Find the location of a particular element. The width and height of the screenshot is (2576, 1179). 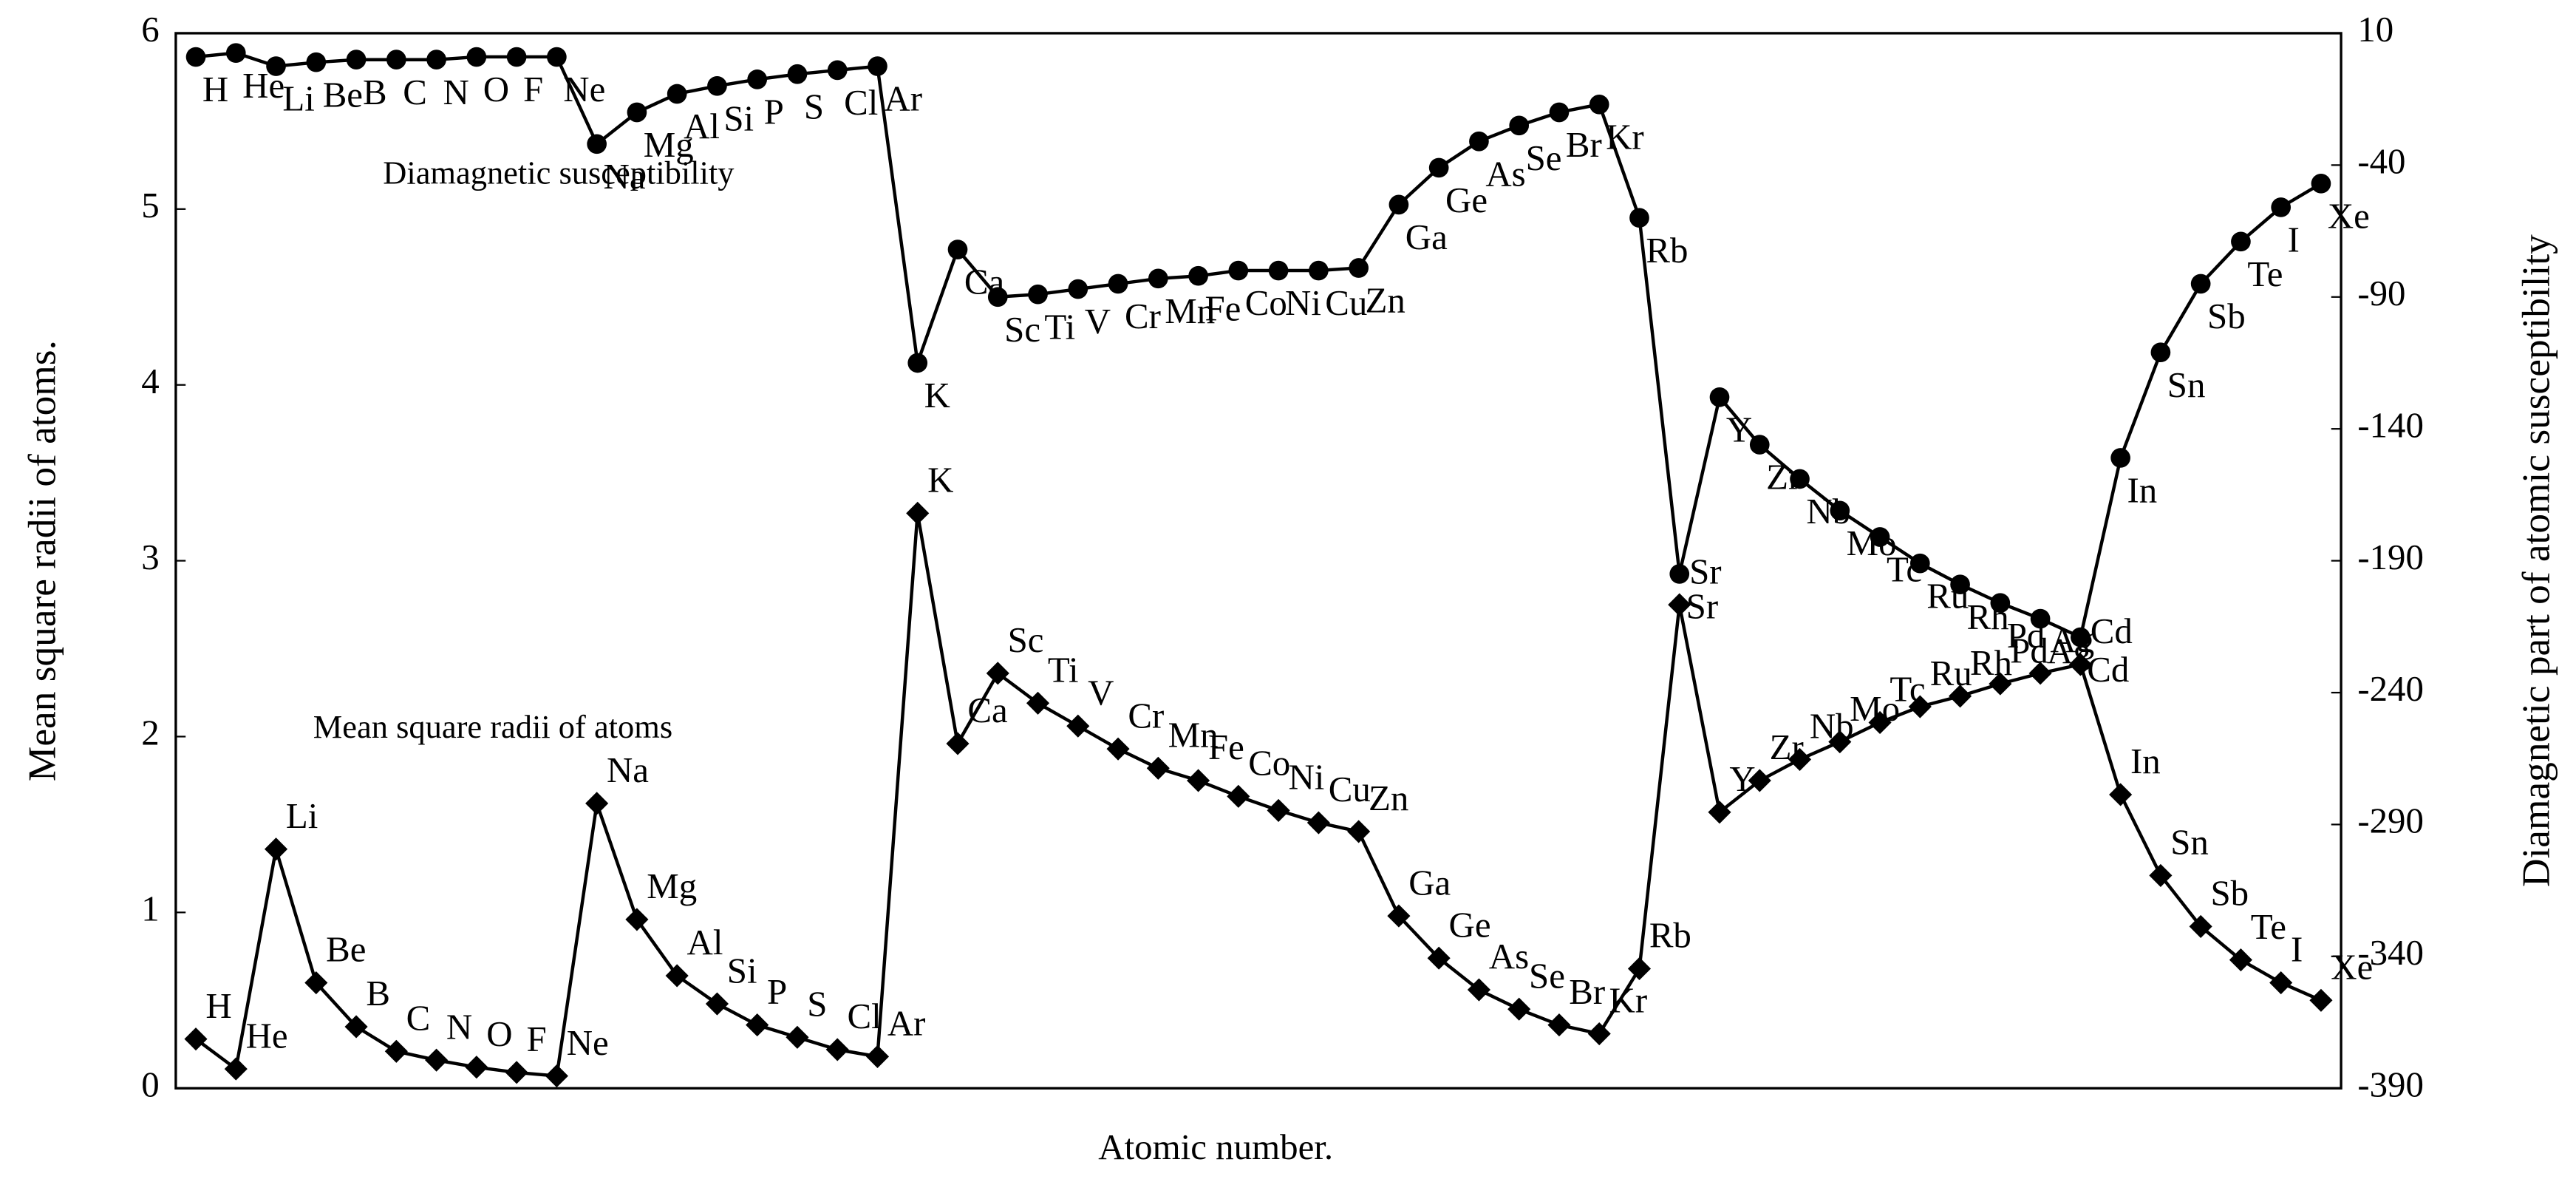

point-label: Ni is located at coordinates (1303, 302).